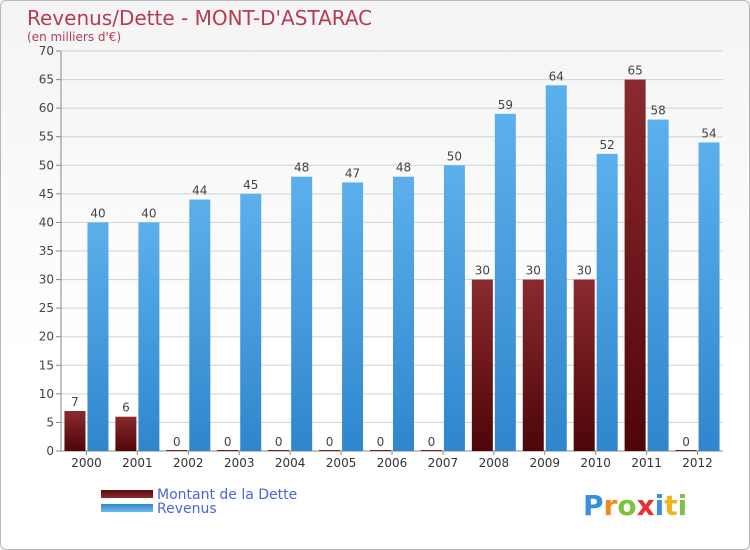 The width and height of the screenshot is (750, 550). Describe the element at coordinates (187, 509) in the screenshot. I see `legend-label-revenue: Revenus` at that location.